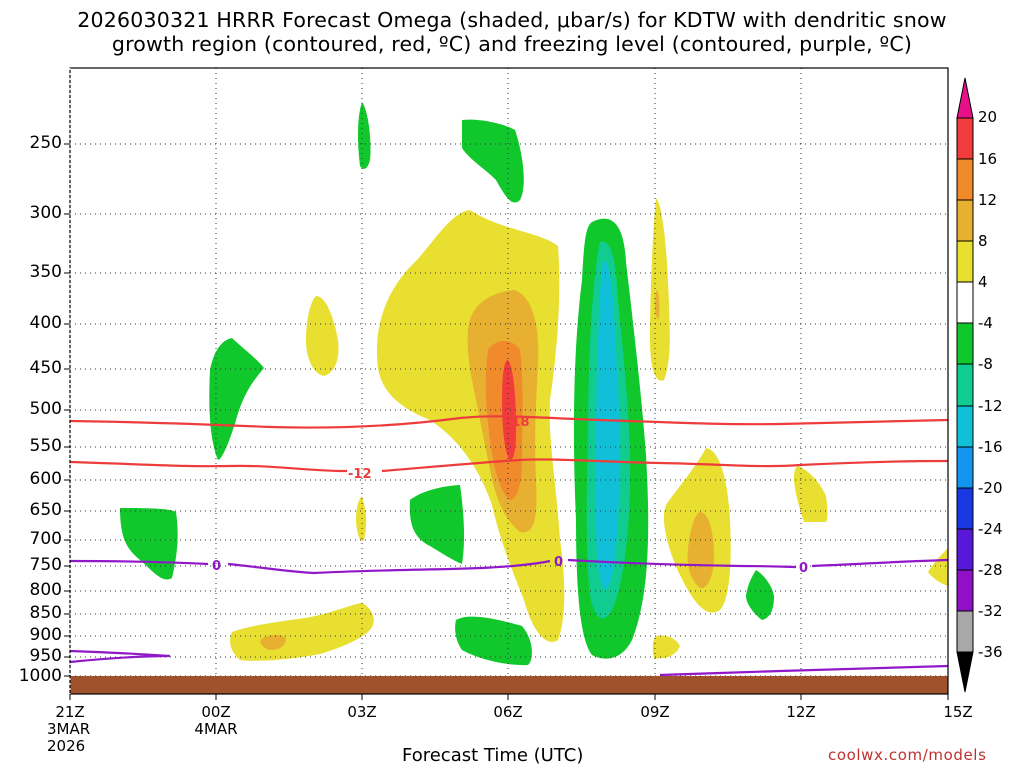 The width and height of the screenshot is (1024, 768). What do you see at coordinates (938, 567) in the screenshot?
I see `omega-region-descent-15z` at bounding box center [938, 567].